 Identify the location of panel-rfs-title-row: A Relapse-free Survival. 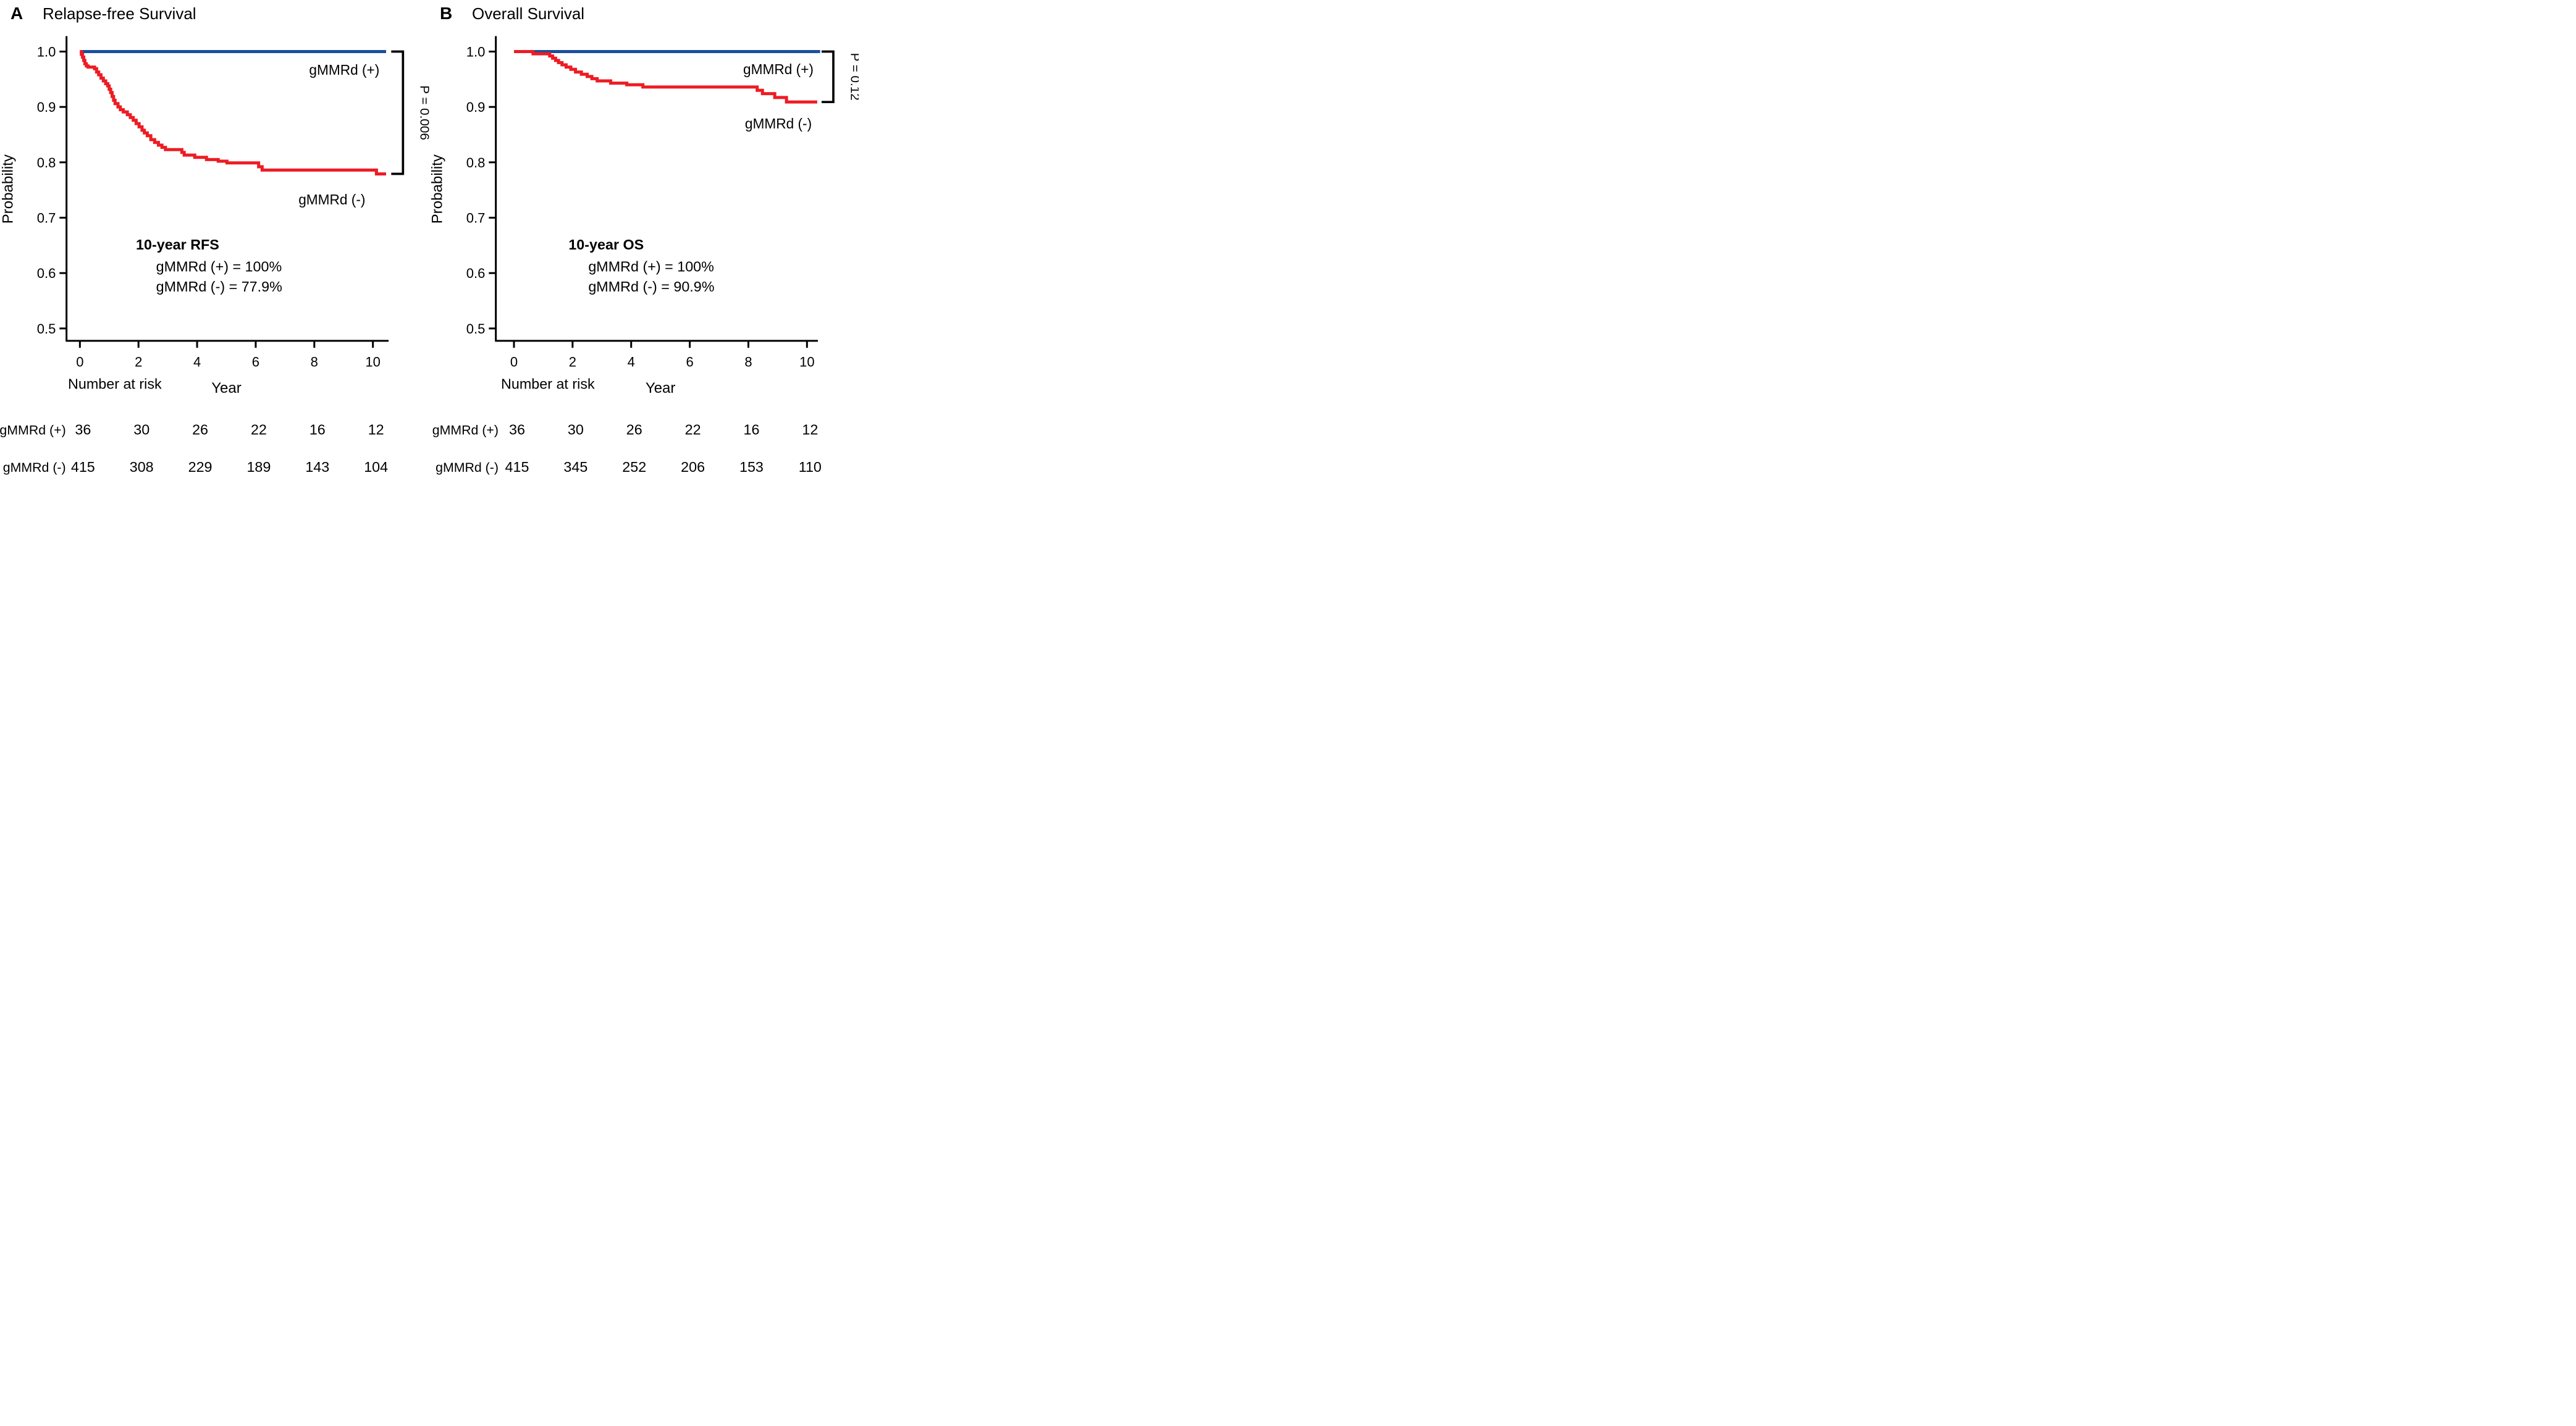
(103, 13).